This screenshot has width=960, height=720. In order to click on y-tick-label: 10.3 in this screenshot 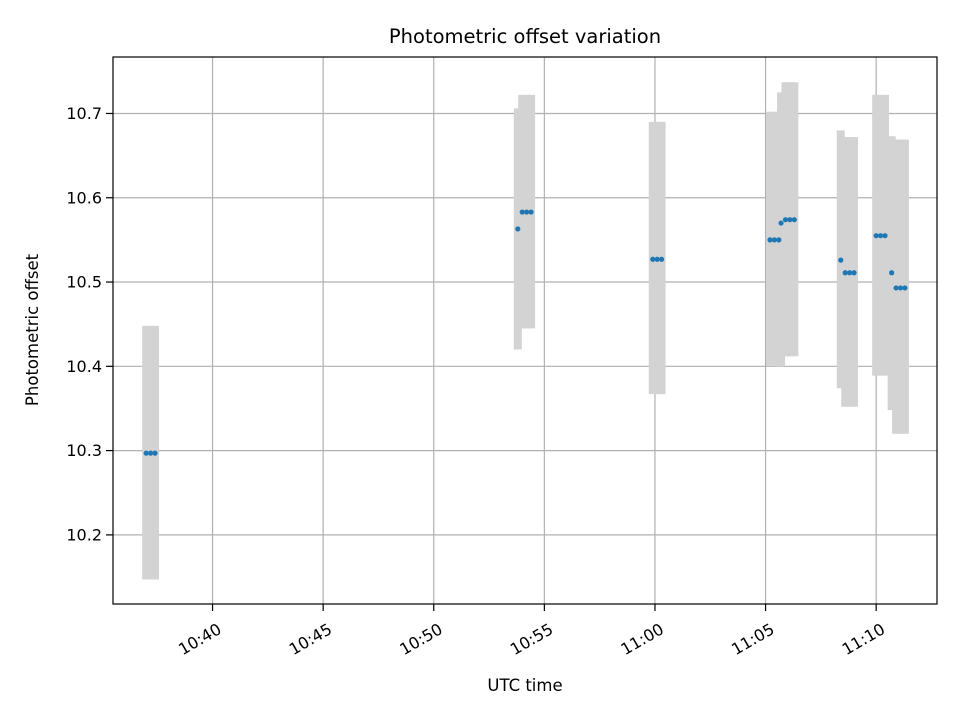, I will do `click(84, 450)`.